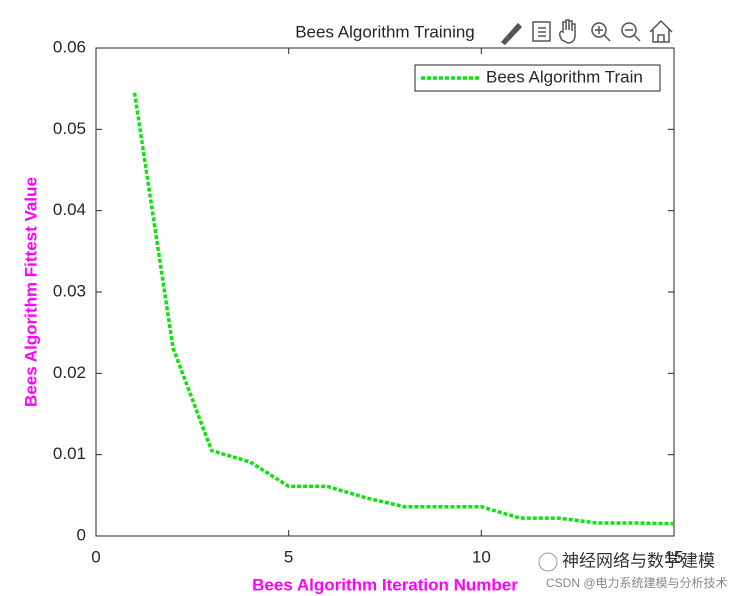 The height and width of the screenshot is (596, 750). Describe the element at coordinates (629, 30) in the screenshot. I see `zoom-out-icon` at that location.